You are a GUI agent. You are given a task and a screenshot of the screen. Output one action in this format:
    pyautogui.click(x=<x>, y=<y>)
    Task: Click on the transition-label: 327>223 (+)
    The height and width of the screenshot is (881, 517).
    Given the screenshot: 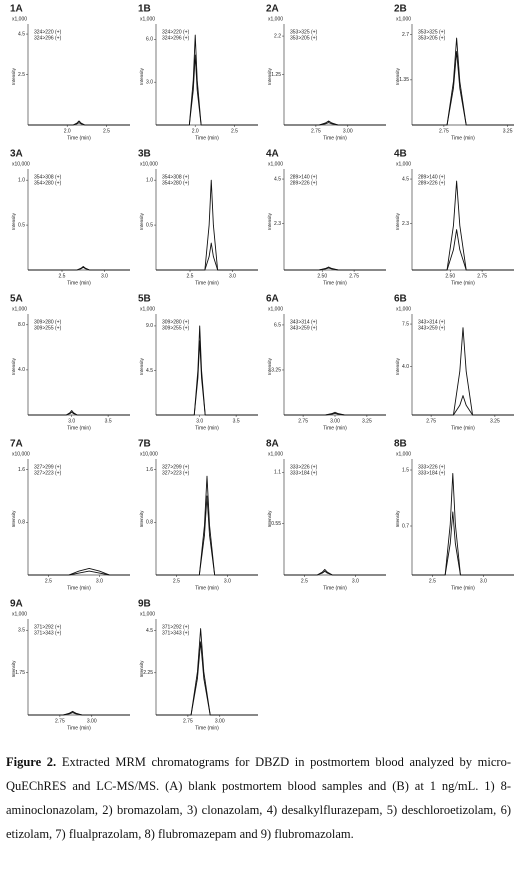 What is the action you would take?
    pyautogui.click(x=48, y=473)
    